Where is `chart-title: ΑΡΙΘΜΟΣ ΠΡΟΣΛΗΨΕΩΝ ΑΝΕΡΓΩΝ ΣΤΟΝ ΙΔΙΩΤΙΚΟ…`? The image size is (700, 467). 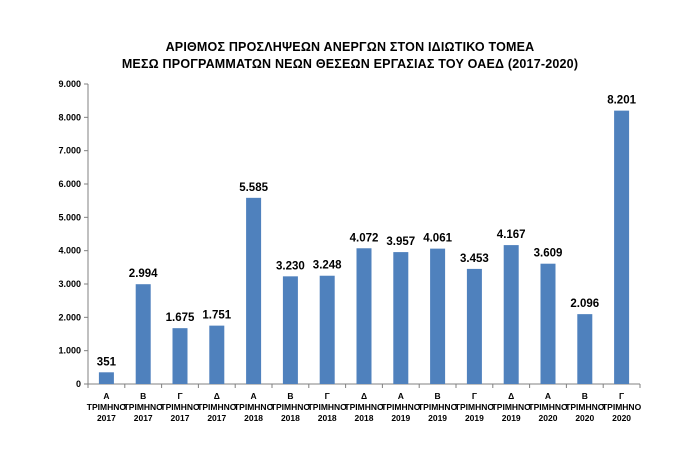 chart-title: ΑΡΙΘΜΟΣ ΠΡΟΣΛΗΨΕΩΝ ΑΝΕΡΓΩΝ ΣΤΟΝ ΙΔΙΩΤΙΚΟ… is located at coordinates (350, 47).